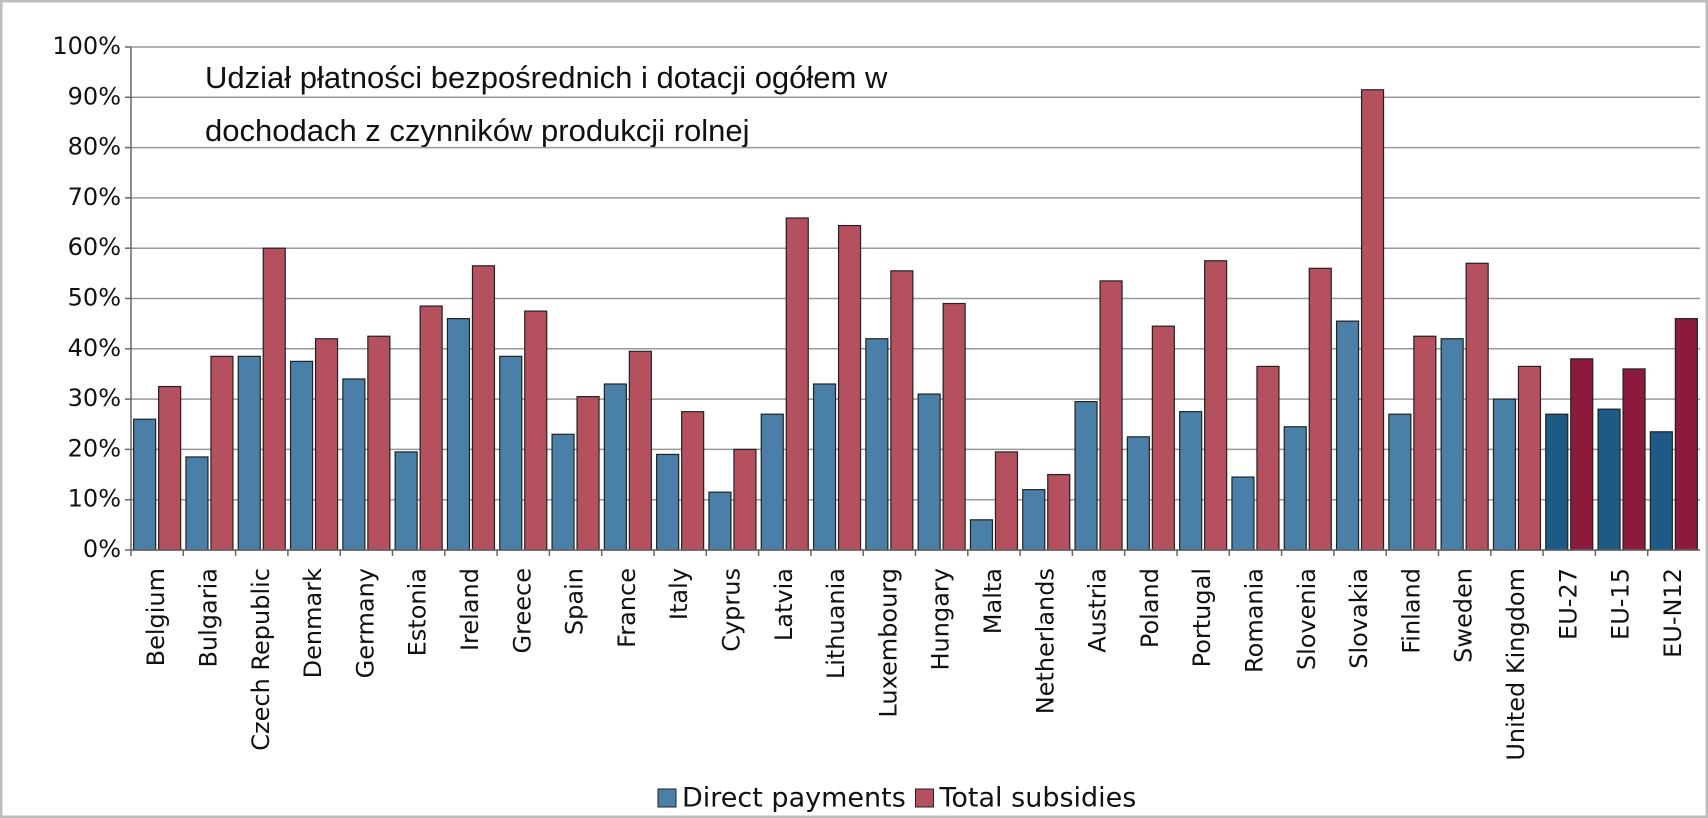 This screenshot has height=818, width=1708. Describe the element at coordinates (1621, 604) in the screenshot. I see `x-tick-label: EU-15` at that location.